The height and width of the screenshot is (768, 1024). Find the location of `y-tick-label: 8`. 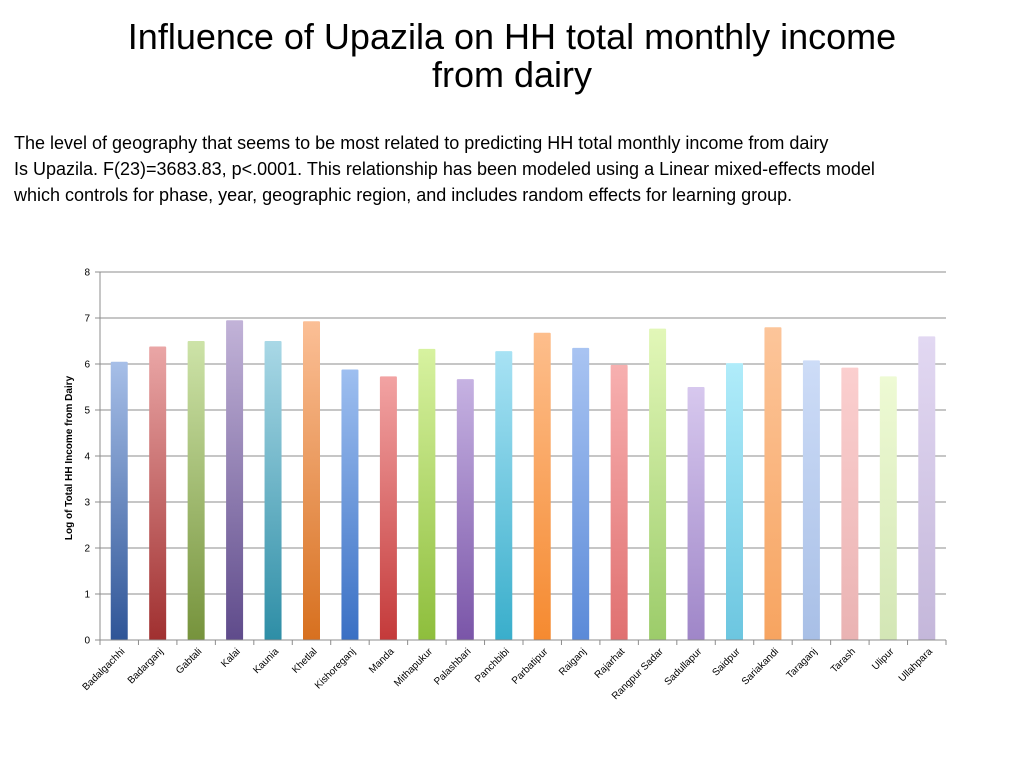

y-tick-label: 8 is located at coordinates (87, 273).